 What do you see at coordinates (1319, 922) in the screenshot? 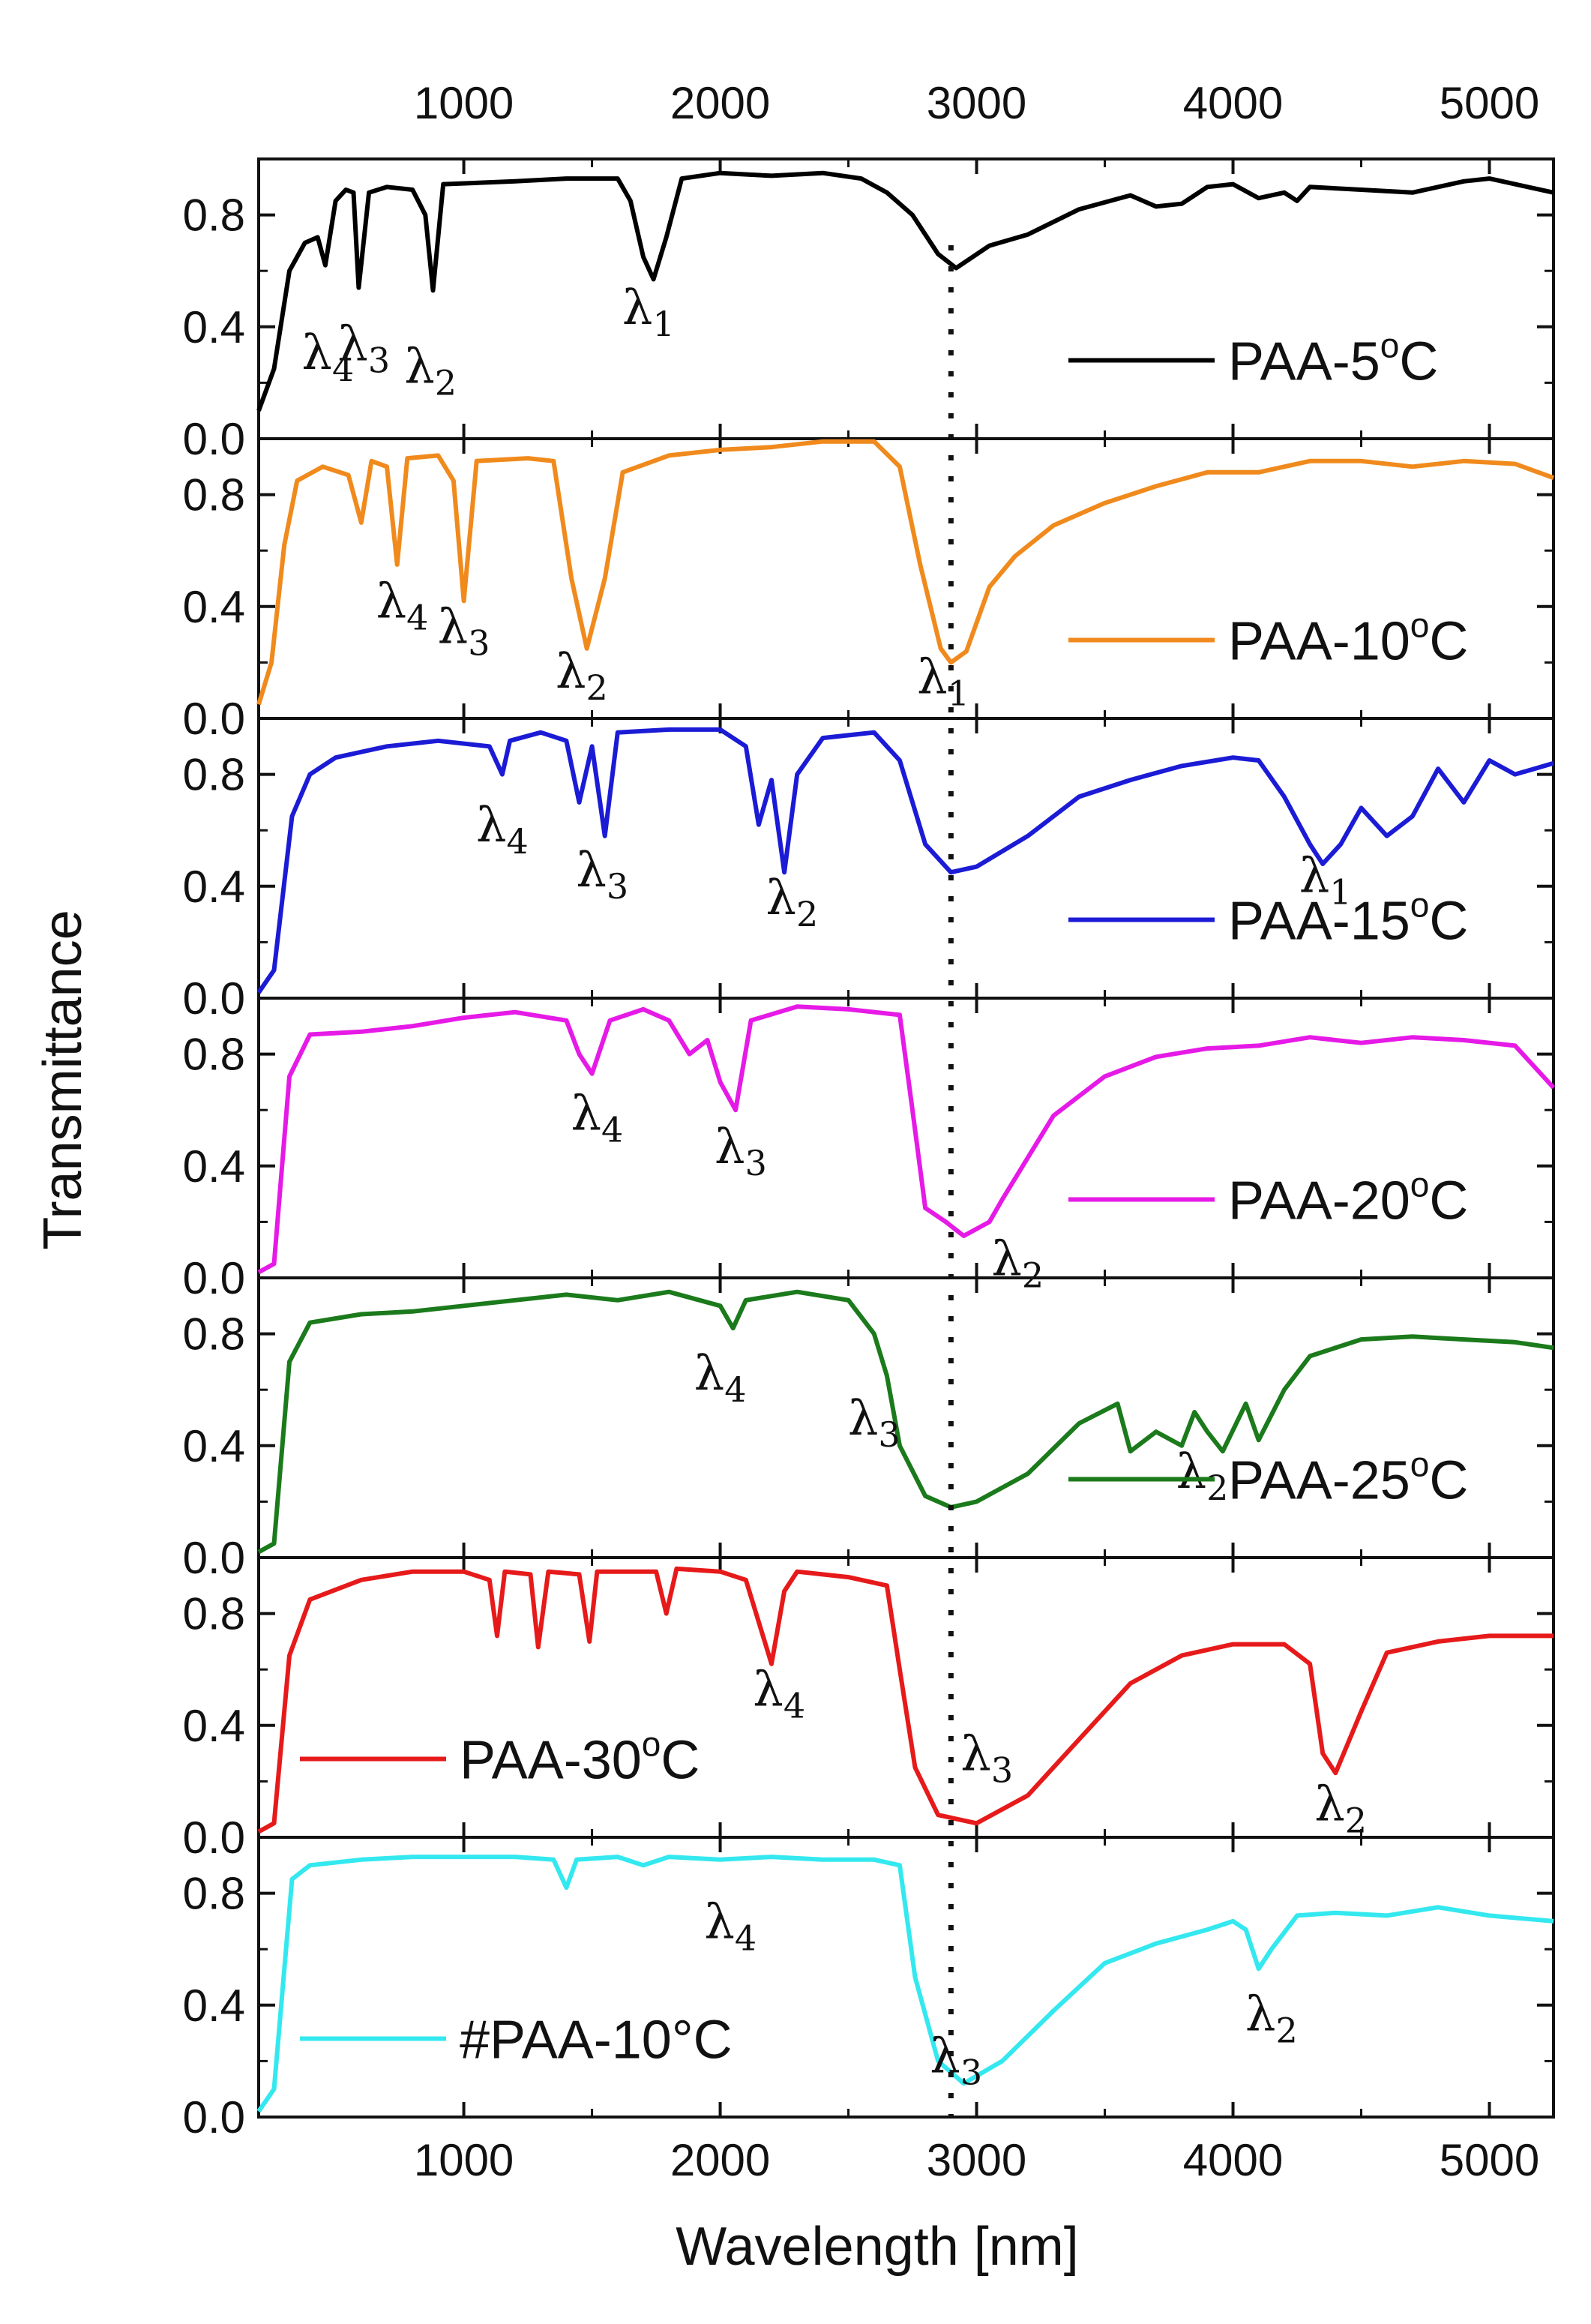
I see `legend-main: PAA-15` at bounding box center [1319, 922].